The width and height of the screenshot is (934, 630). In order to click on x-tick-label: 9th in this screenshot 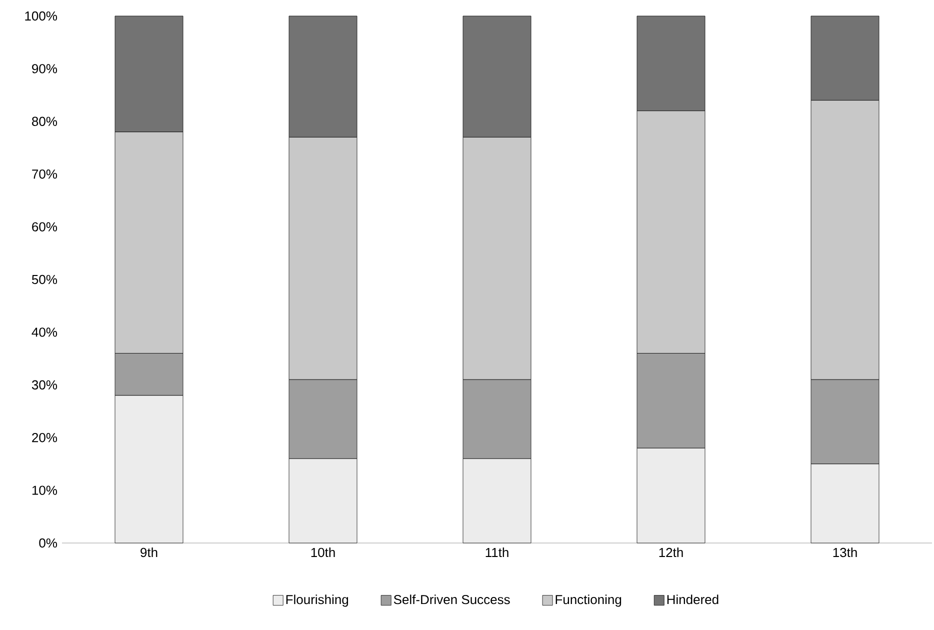, I will do `click(149, 553)`.